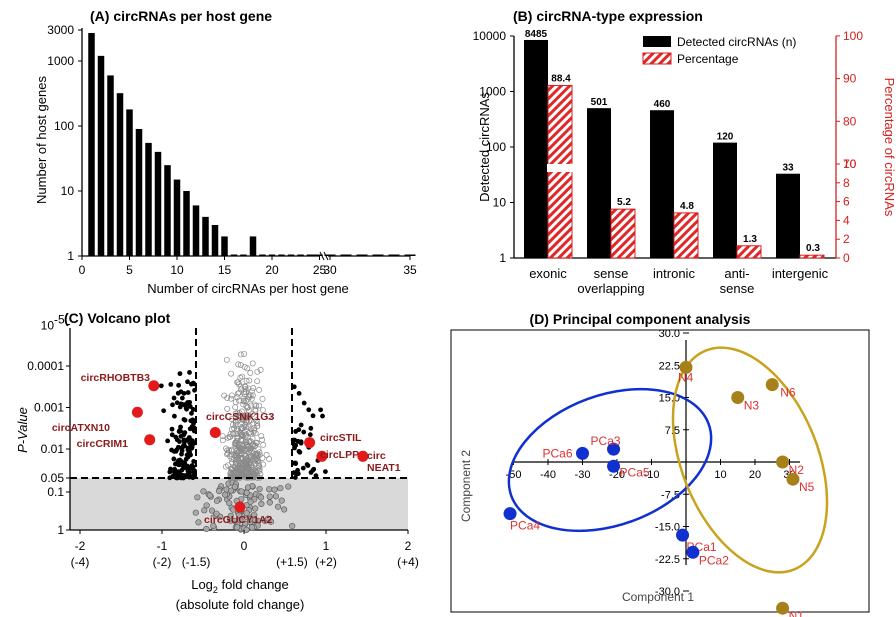 Image resolution: width=896 pixels, height=617 pixels. Describe the element at coordinates (80, 562) in the screenshot. I see `xtick-abs-label: (-4)` at that location.